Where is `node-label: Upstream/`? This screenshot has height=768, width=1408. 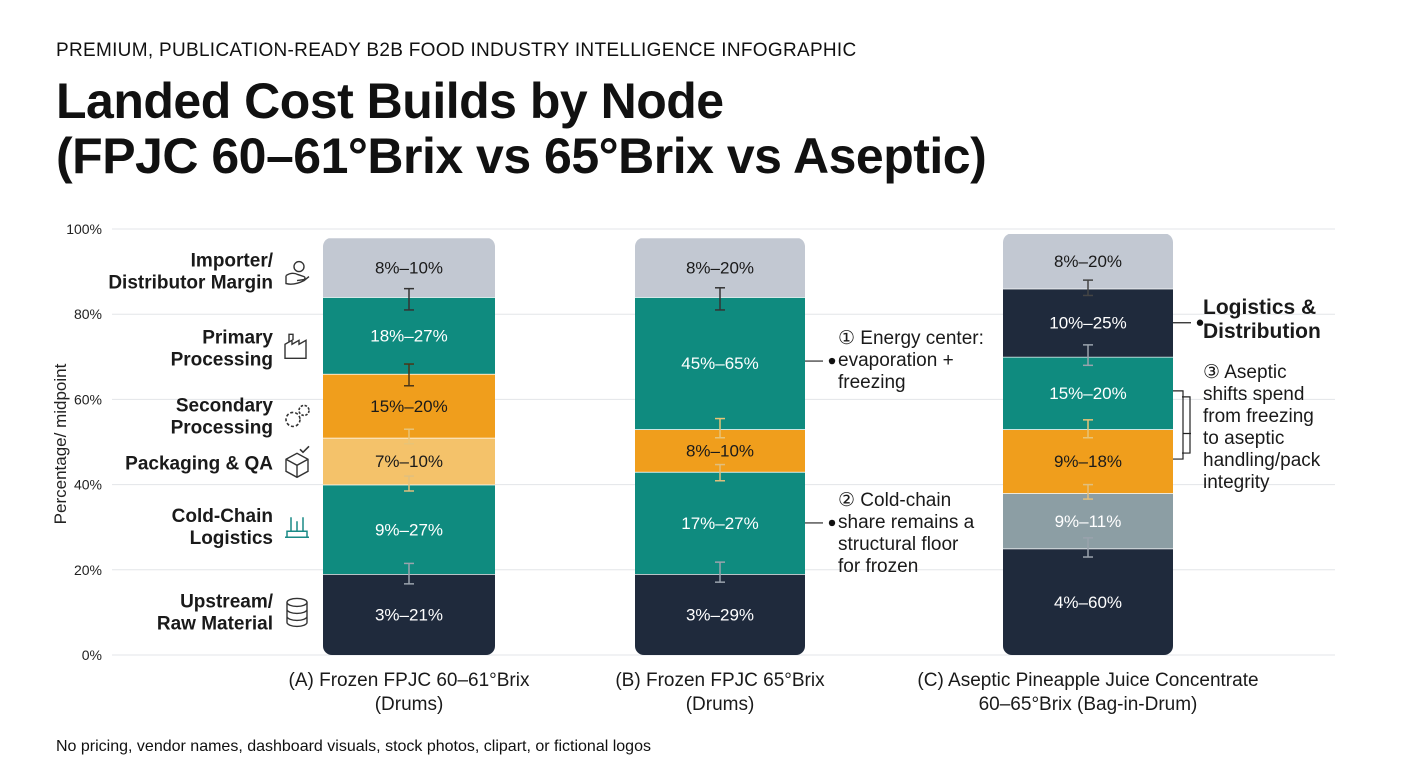
node-label: Upstream/ is located at coordinates (227, 601).